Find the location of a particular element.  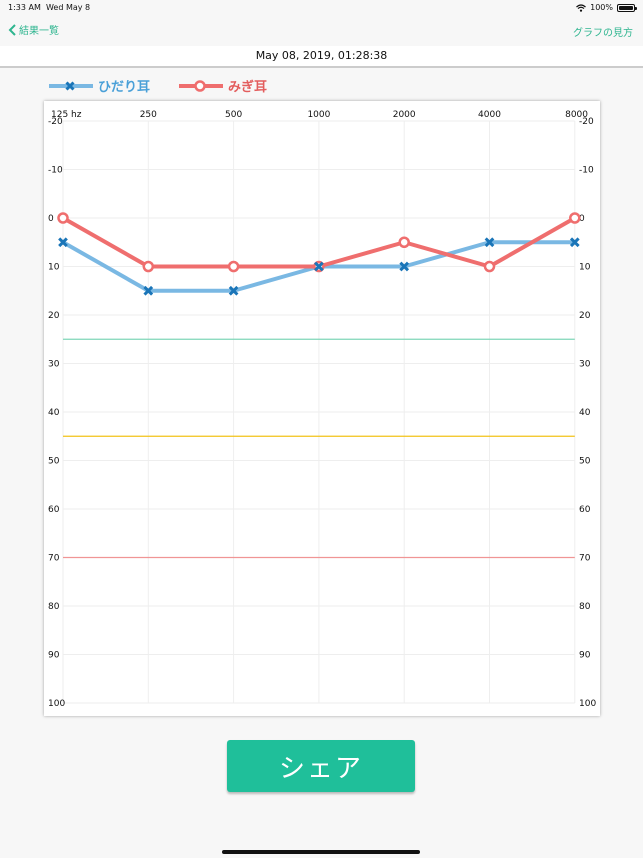

y-tick-label-right: 50 is located at coordinates (585, 462).